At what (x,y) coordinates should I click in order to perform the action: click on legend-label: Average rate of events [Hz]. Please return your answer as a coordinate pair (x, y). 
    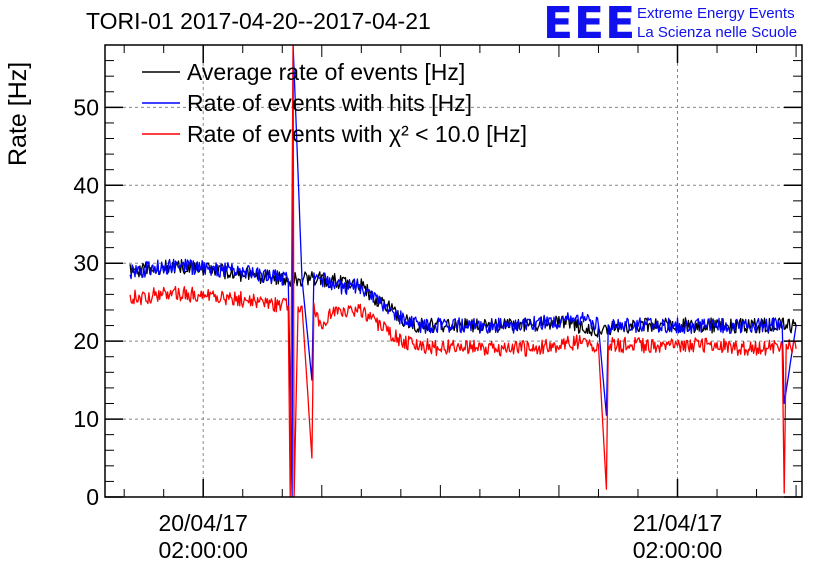
    Looking at the image, I should click on (326, 72).